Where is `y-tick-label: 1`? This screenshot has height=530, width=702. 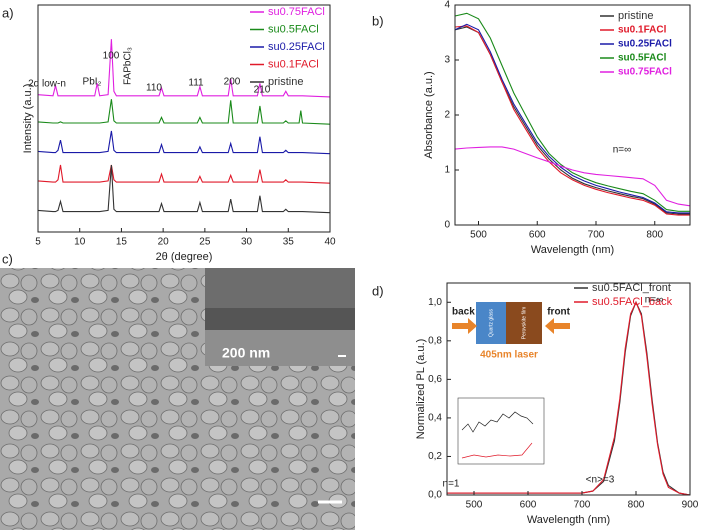 y-tick-label: 1 is located at coordinates (447, 170).